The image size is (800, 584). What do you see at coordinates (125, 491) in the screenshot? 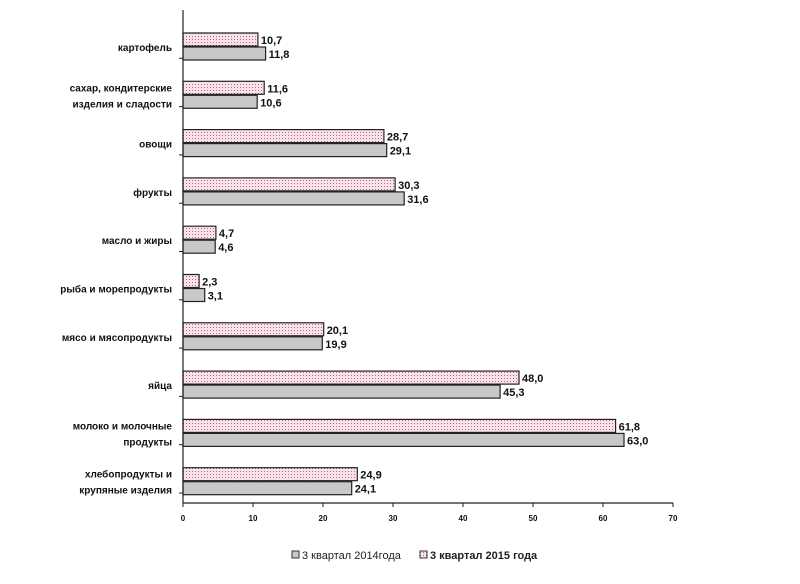
I see `category-label: крупяные изделия` at bounding box center [125, 491].